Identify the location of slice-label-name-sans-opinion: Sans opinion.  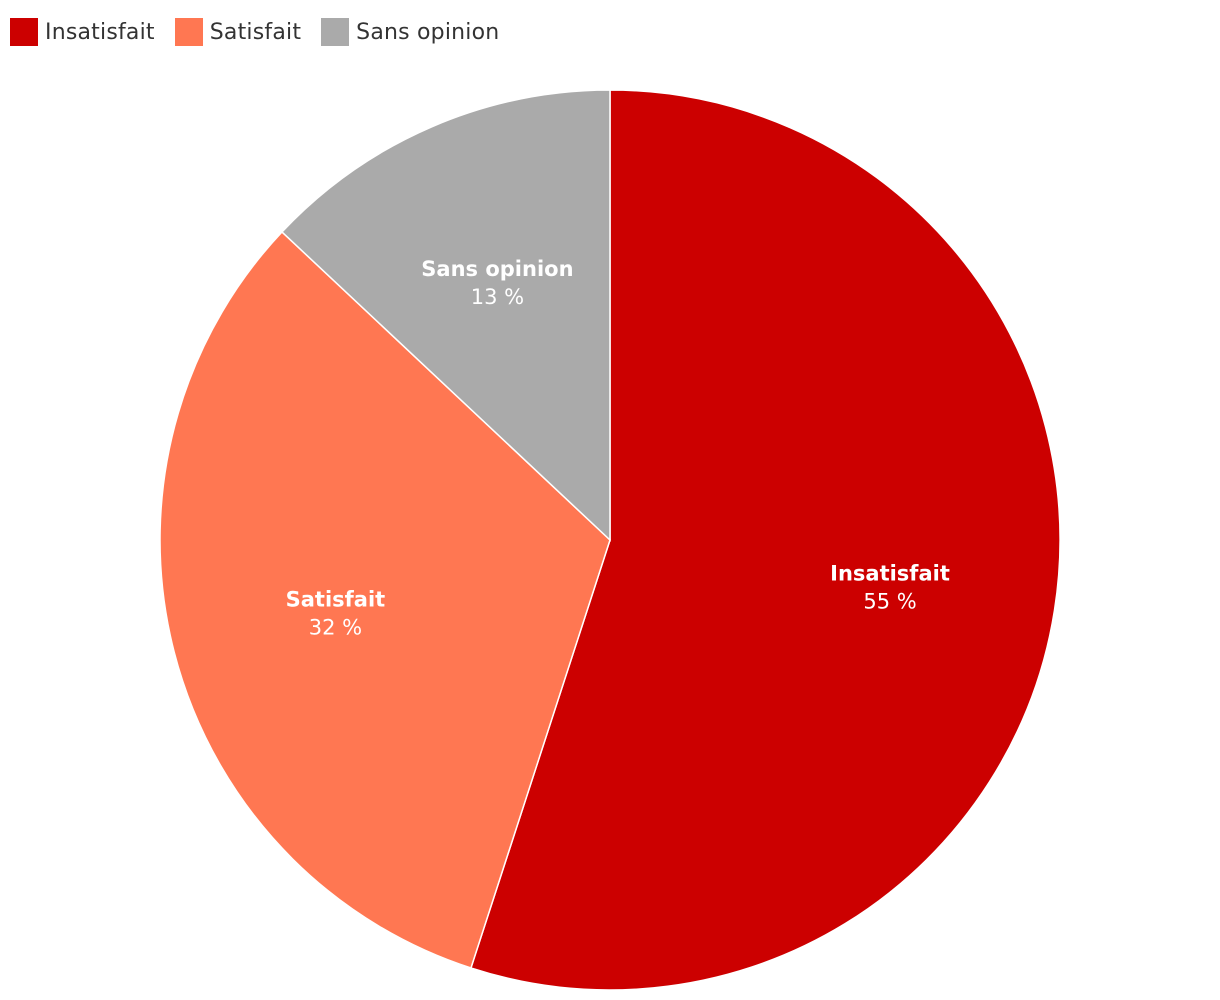
(497, 269).